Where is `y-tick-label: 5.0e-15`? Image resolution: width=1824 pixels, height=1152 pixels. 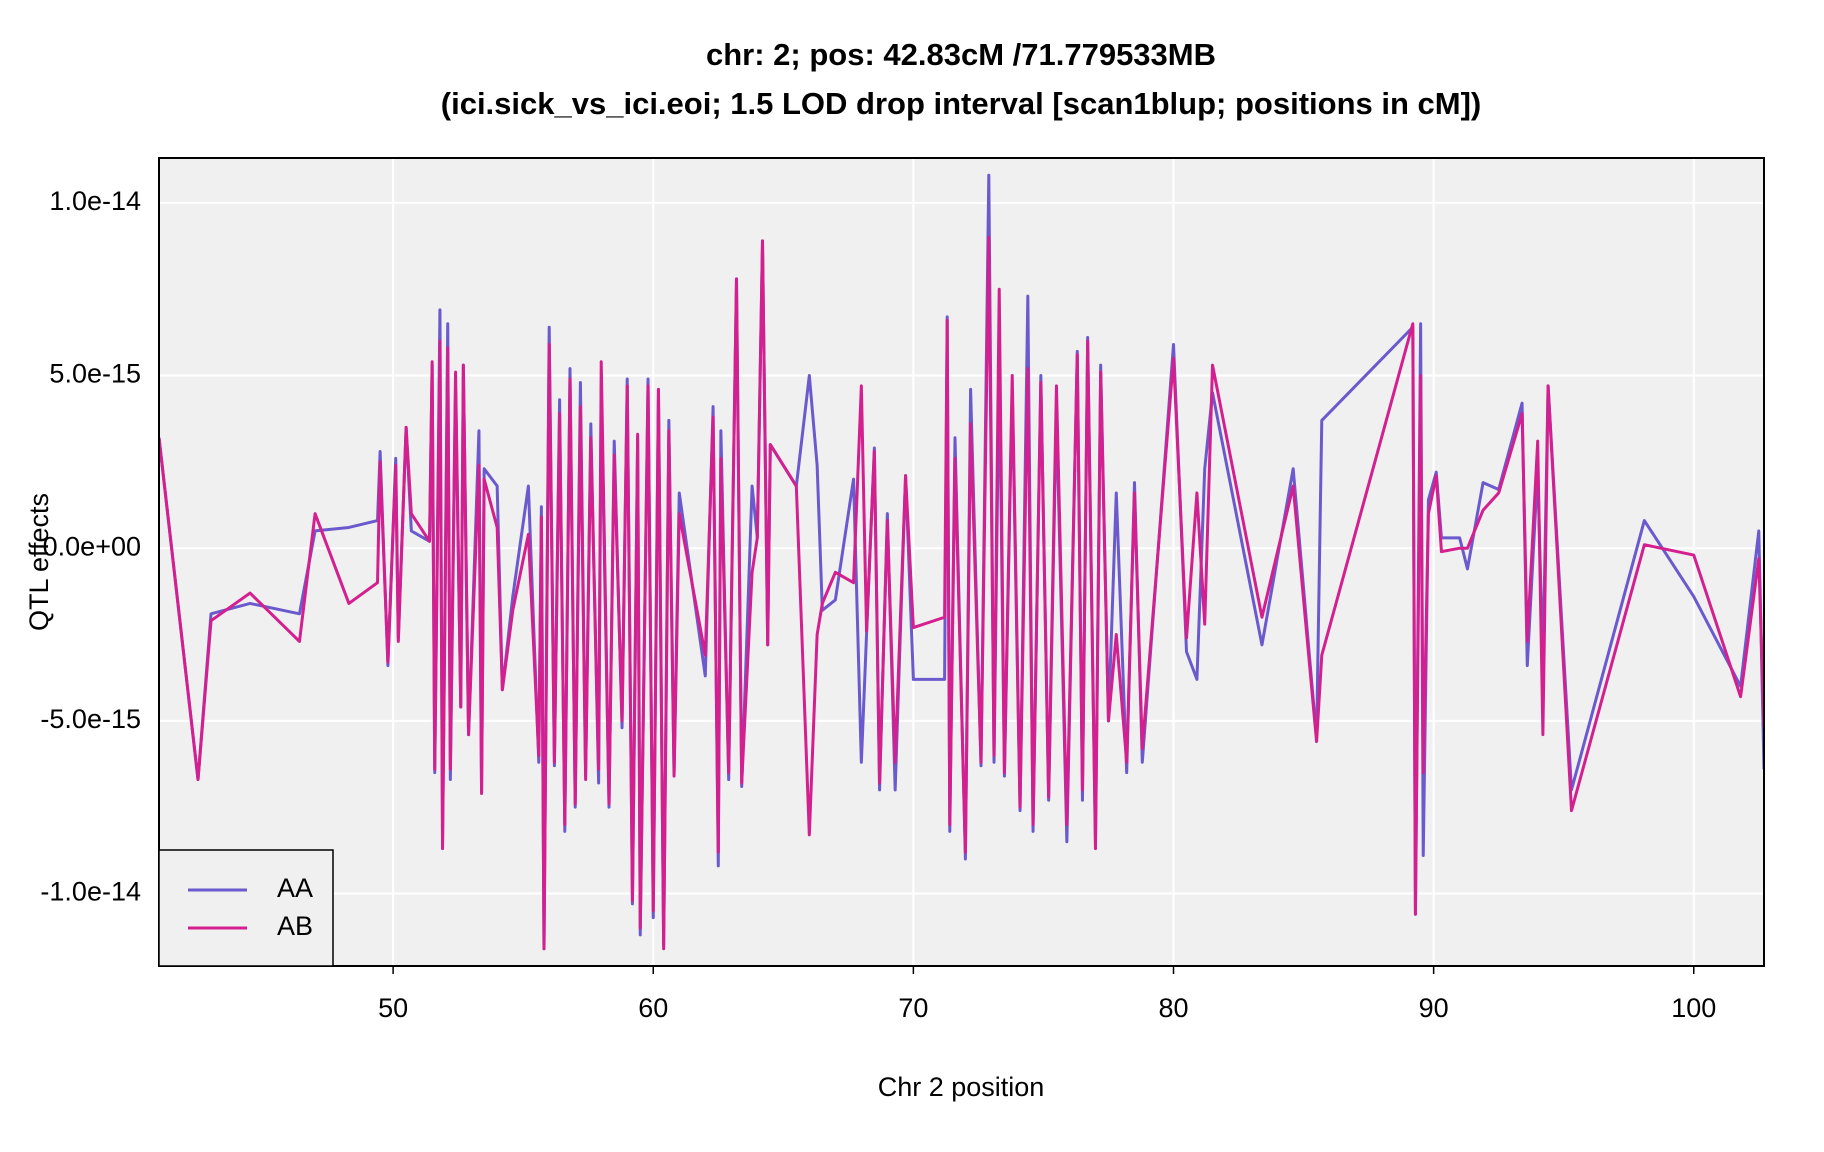 y-tick-label: 5.0e-15 is located at coordinates (95, 374).